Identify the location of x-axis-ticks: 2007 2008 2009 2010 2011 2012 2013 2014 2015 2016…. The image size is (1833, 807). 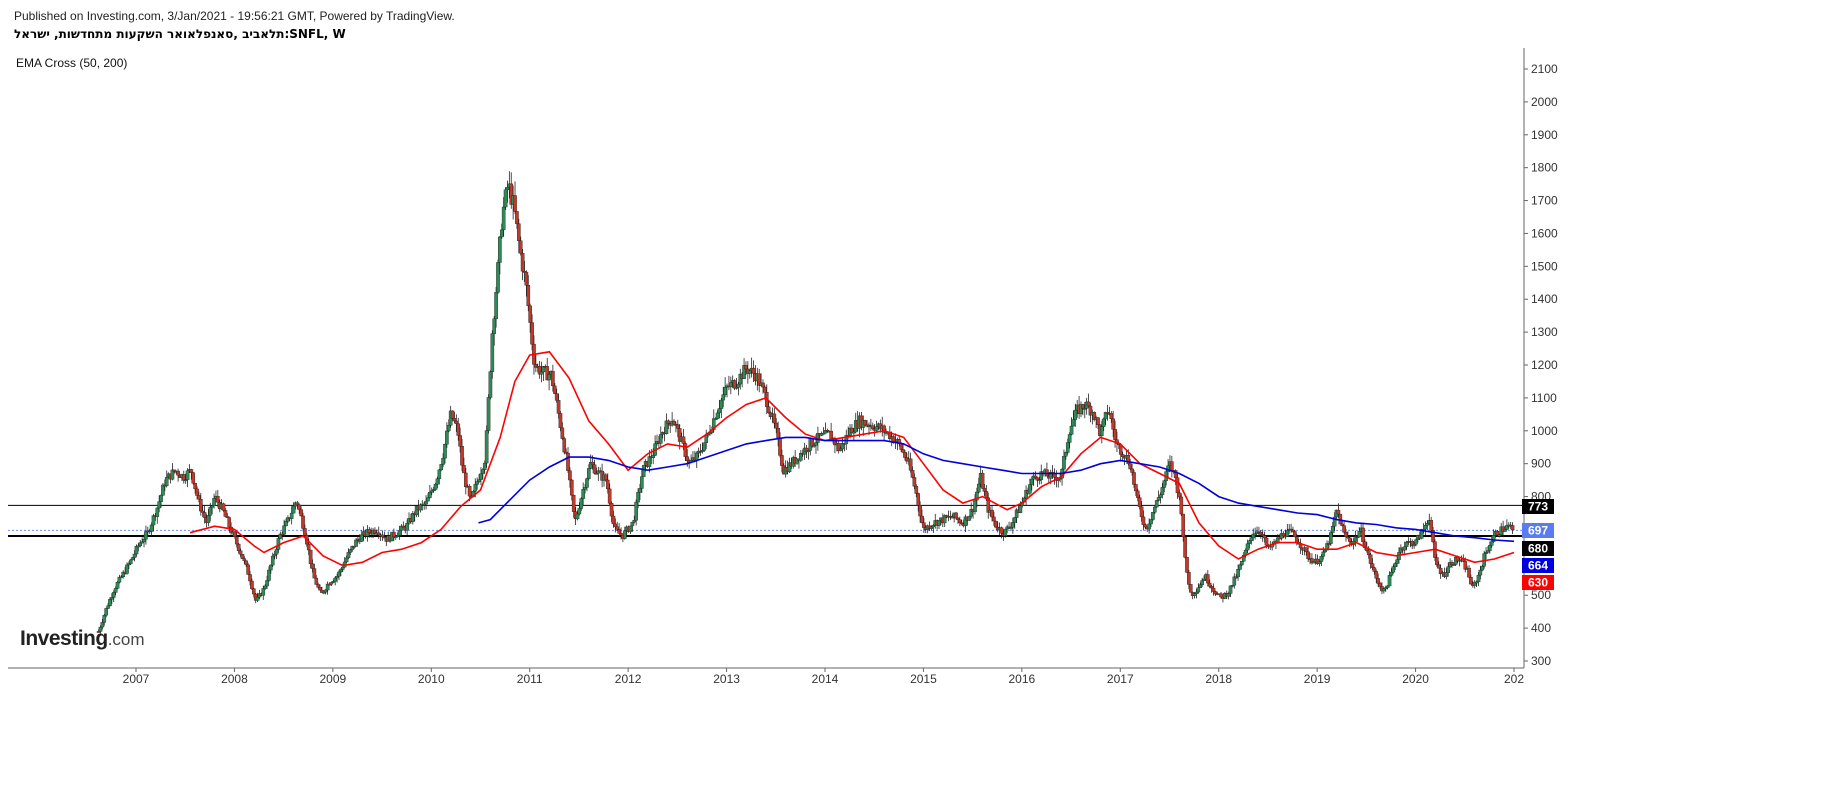
(823, 677).